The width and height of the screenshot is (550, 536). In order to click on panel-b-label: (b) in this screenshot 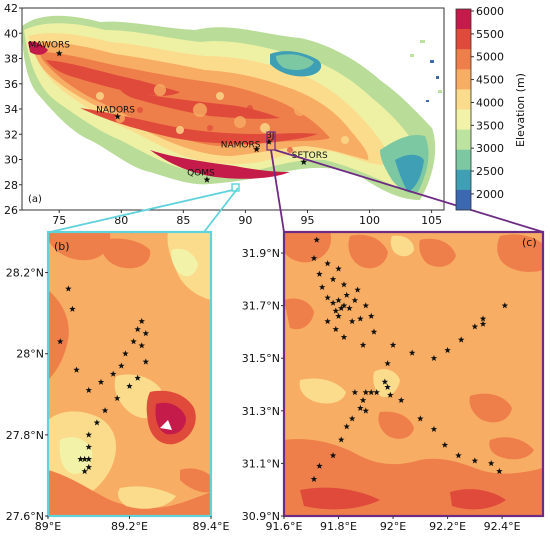, I will do `click(62, 246)`.